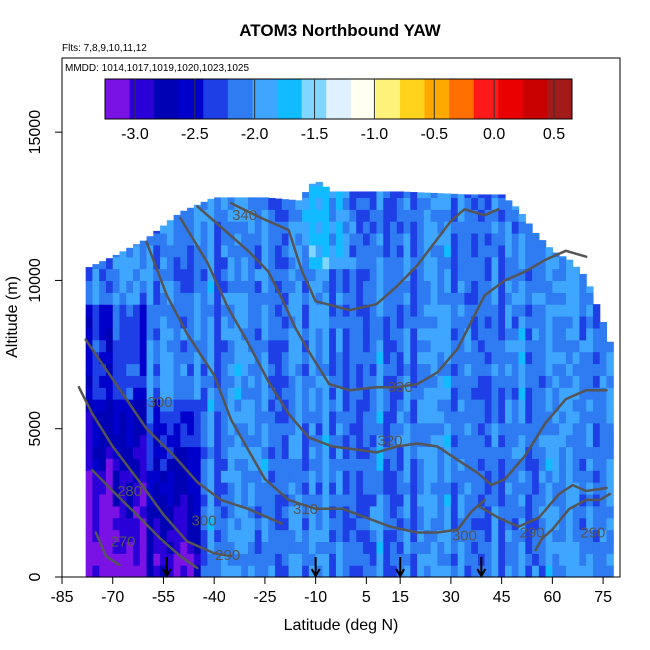 Image resolution: width=650 pixels, height=650 pixels. What do you see at coordinates (157, 68) in the screenshot?
I see `dates-note: MMDD: 1014,1017,1019,1020,1023,1025` at bounding box center [157, 68].